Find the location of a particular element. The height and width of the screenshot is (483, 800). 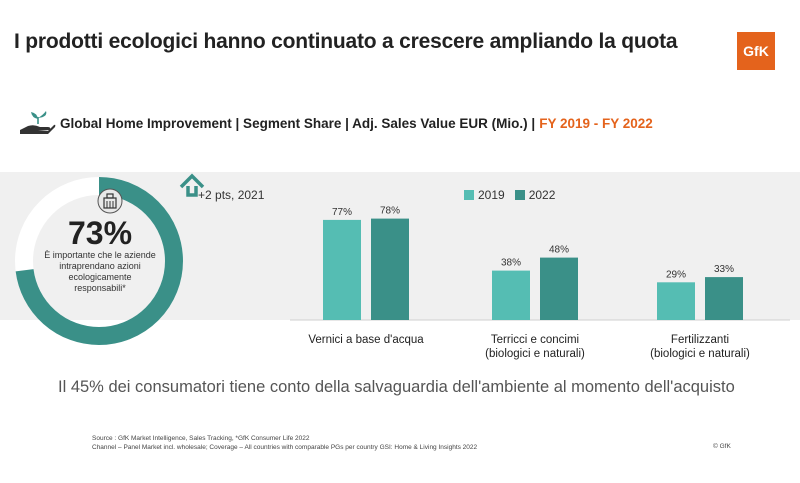

legend-swatch-2019 is located at coordinates (469, 195).